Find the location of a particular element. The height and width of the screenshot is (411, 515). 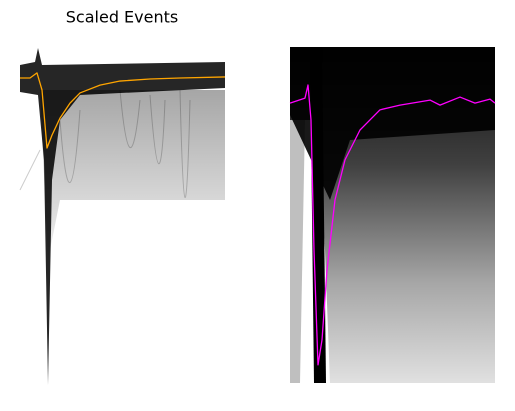

trace-spread is located at coordinates (297, 251).